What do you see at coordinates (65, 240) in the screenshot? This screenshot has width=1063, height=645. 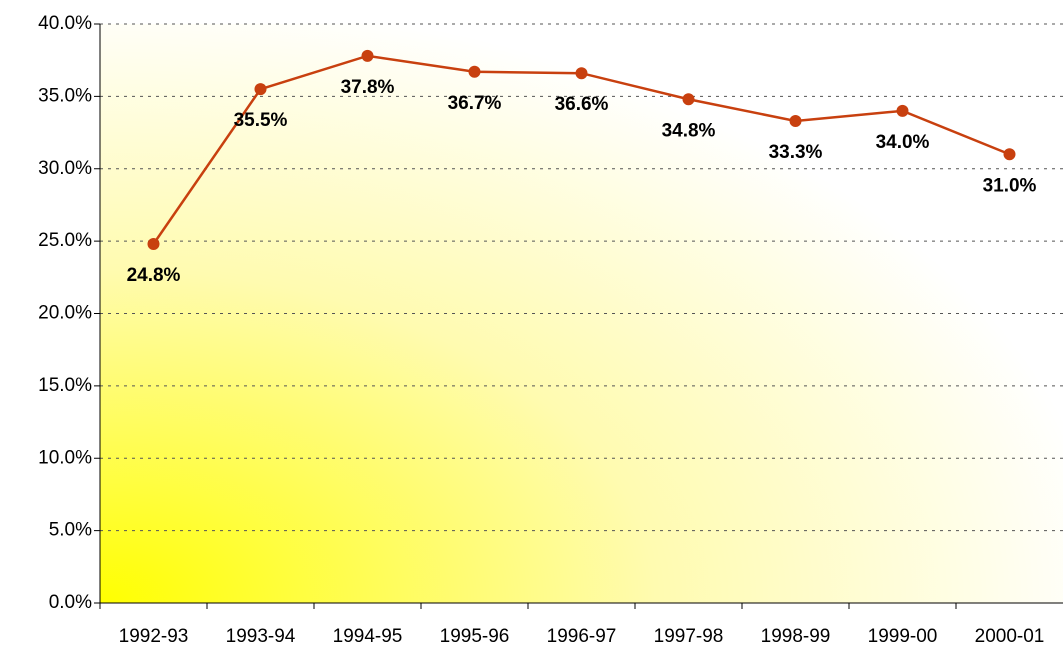 I see `y-tick-label: 25.0%` at bounding box center [65, 240].